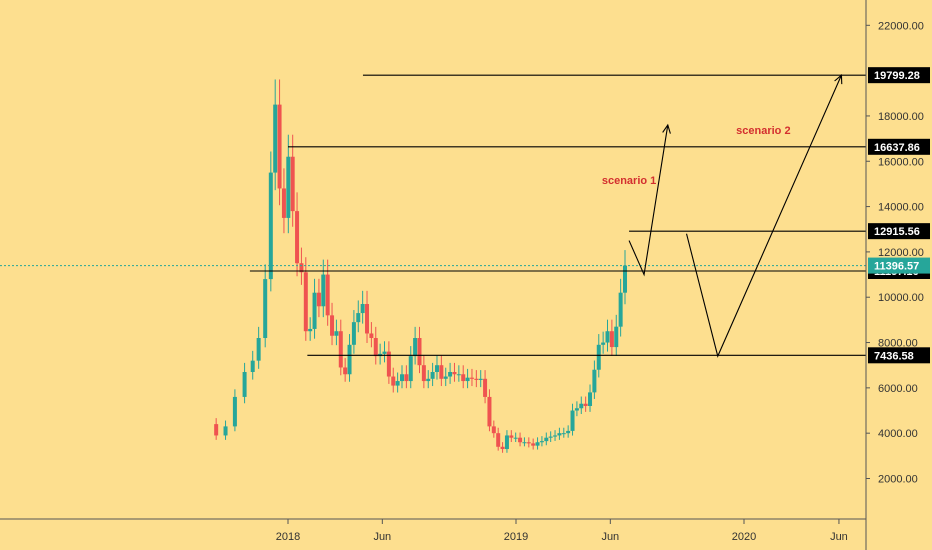 The width and height of the screenshot is (932, 550). I want to click on scenario-1-path-arrowhead, so click(666, 128).